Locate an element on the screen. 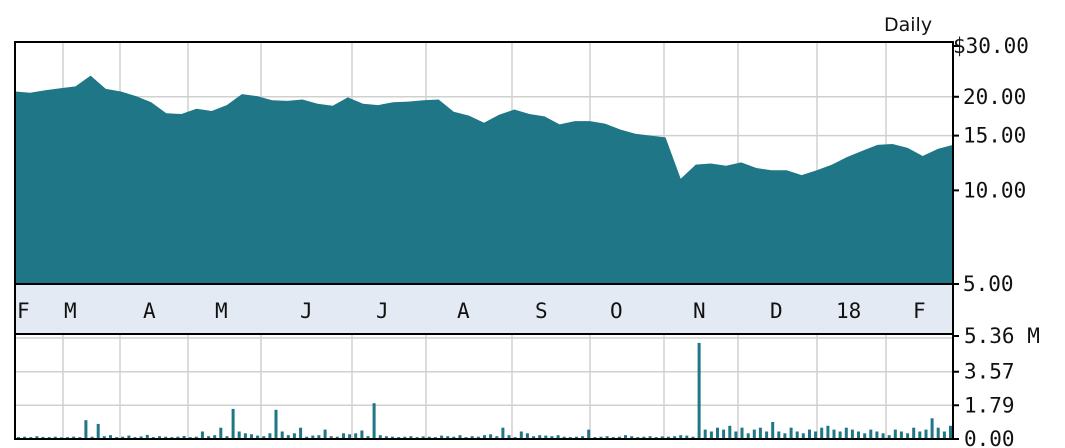 The height and width of the screenshot is (448, 1065). price-tick-label: 10.00 is located at coordinates (994, 190).